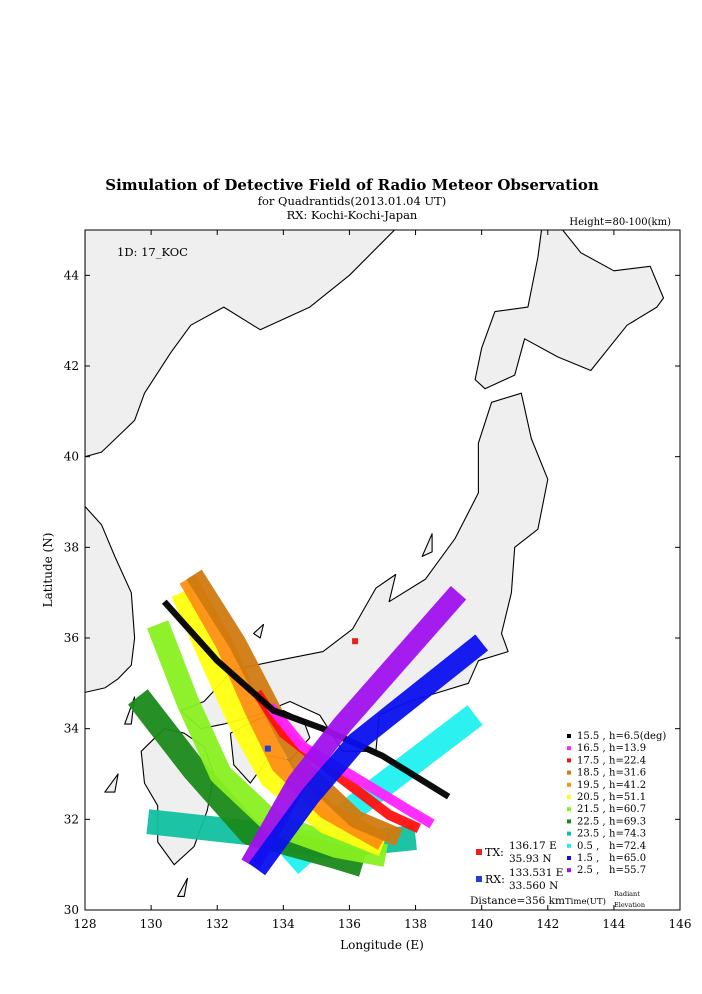 This screenshot has width=702, height=994. Describe the element at coordinates (481, 924) in the screenshot. I see `x-tick-label: 140` at that location.